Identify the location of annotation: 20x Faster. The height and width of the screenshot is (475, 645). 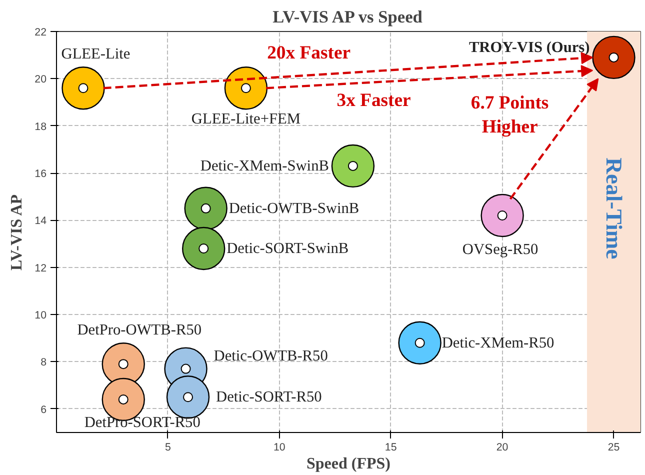
(309, 53).